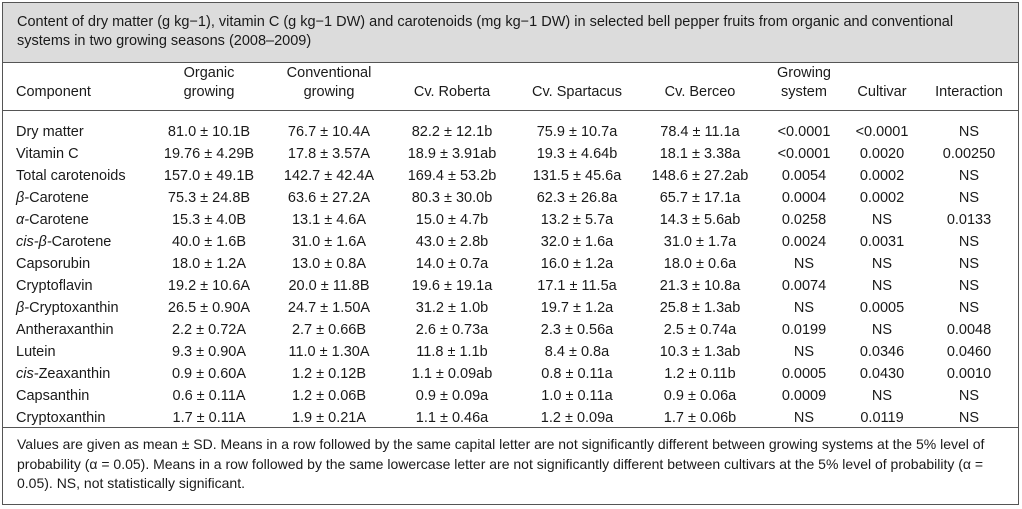 The height and width of the screenshot is (509, 1022). Describe the element at coordinates (577, 352) in the screenshot. I see `cell-spartacus: 8.4 ± 0.8a` at that location.